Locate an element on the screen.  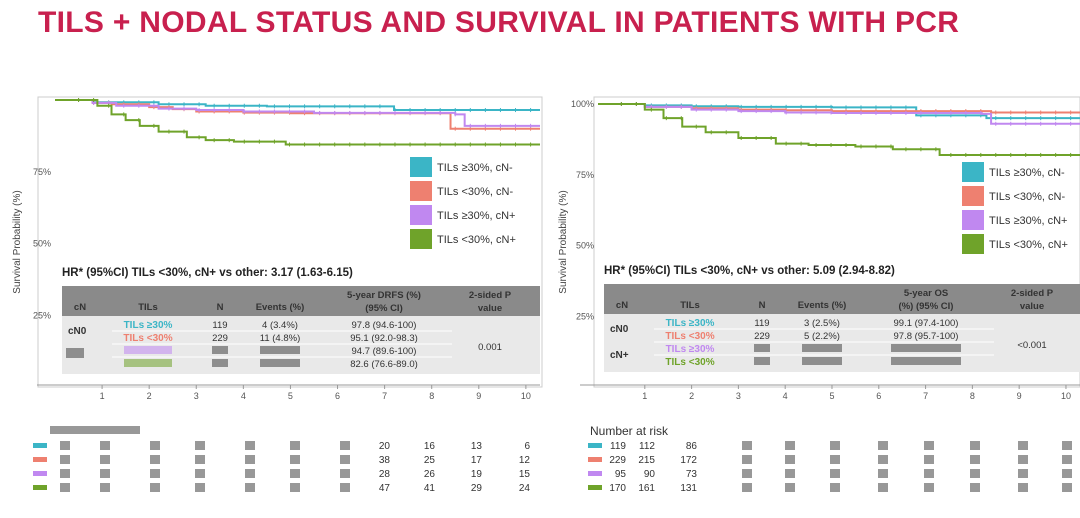
right-risk-value: 86 is located at coordinates (692, 446).